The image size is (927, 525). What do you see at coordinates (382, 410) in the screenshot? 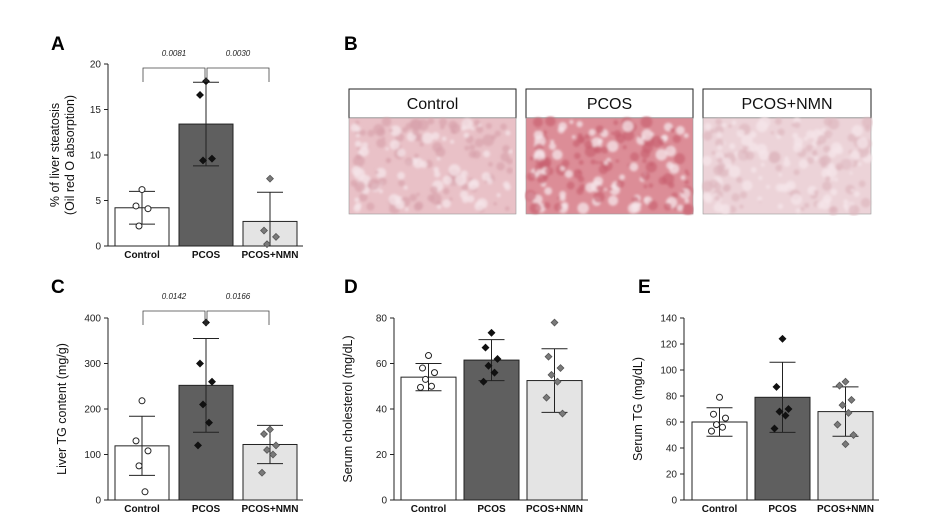
I see `y-tick-label: 40` at bounding box center [382, 410].